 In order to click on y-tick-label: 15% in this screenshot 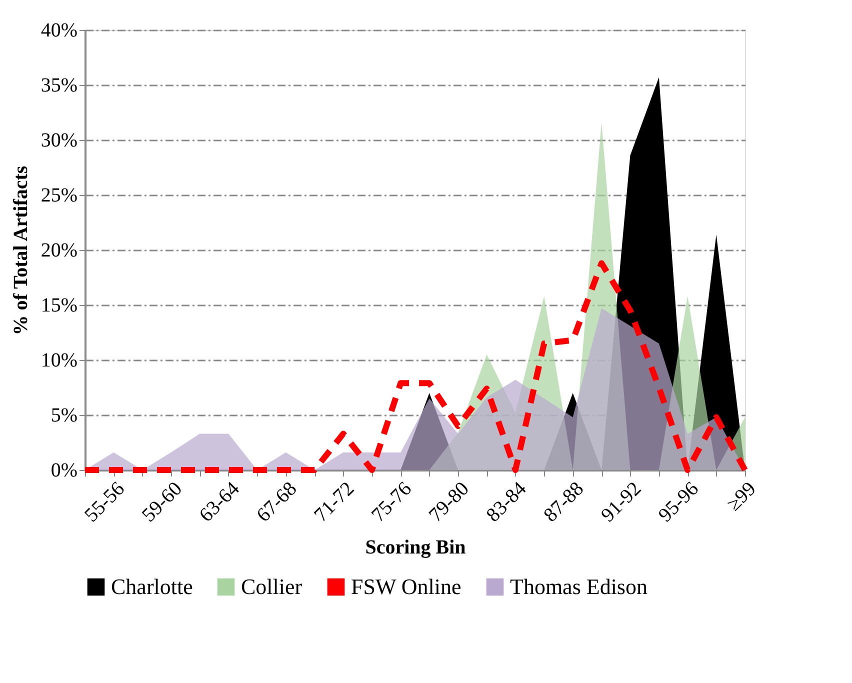, I will do `click(59, 305)`.